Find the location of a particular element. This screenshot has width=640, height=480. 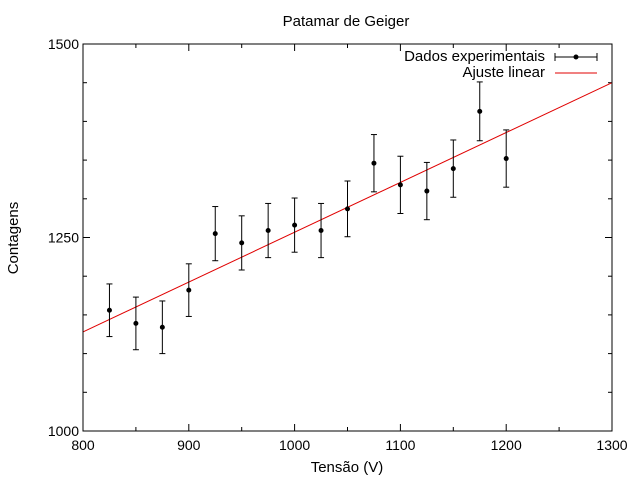

x-tick-label: 800 is located at coordinates (83, 445).